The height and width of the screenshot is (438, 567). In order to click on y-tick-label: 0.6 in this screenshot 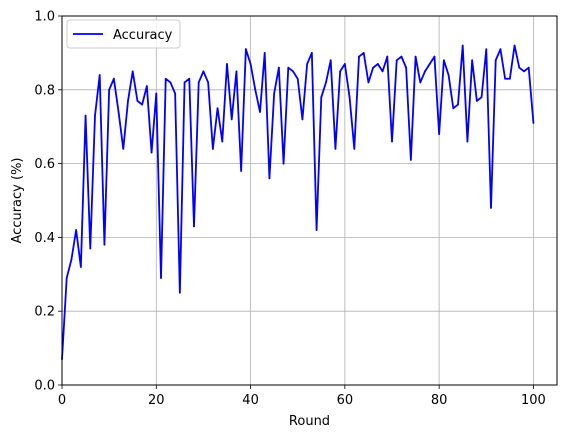, I will do `click(44, 164)`.